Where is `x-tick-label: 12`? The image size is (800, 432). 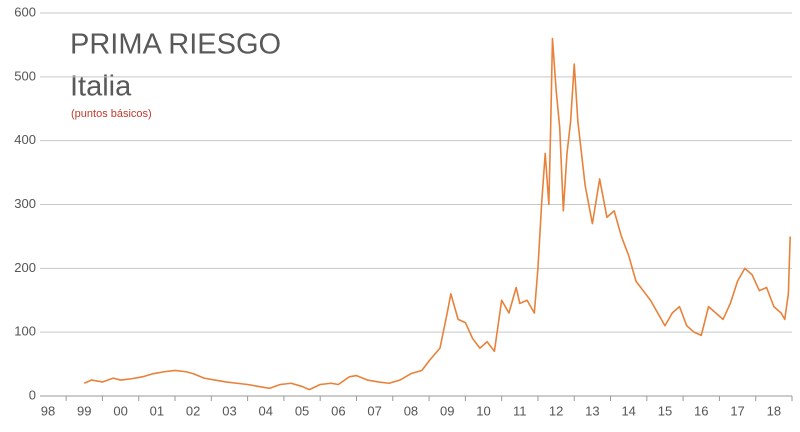 x-tick-label: 12 is located at coordinates (556, 410).